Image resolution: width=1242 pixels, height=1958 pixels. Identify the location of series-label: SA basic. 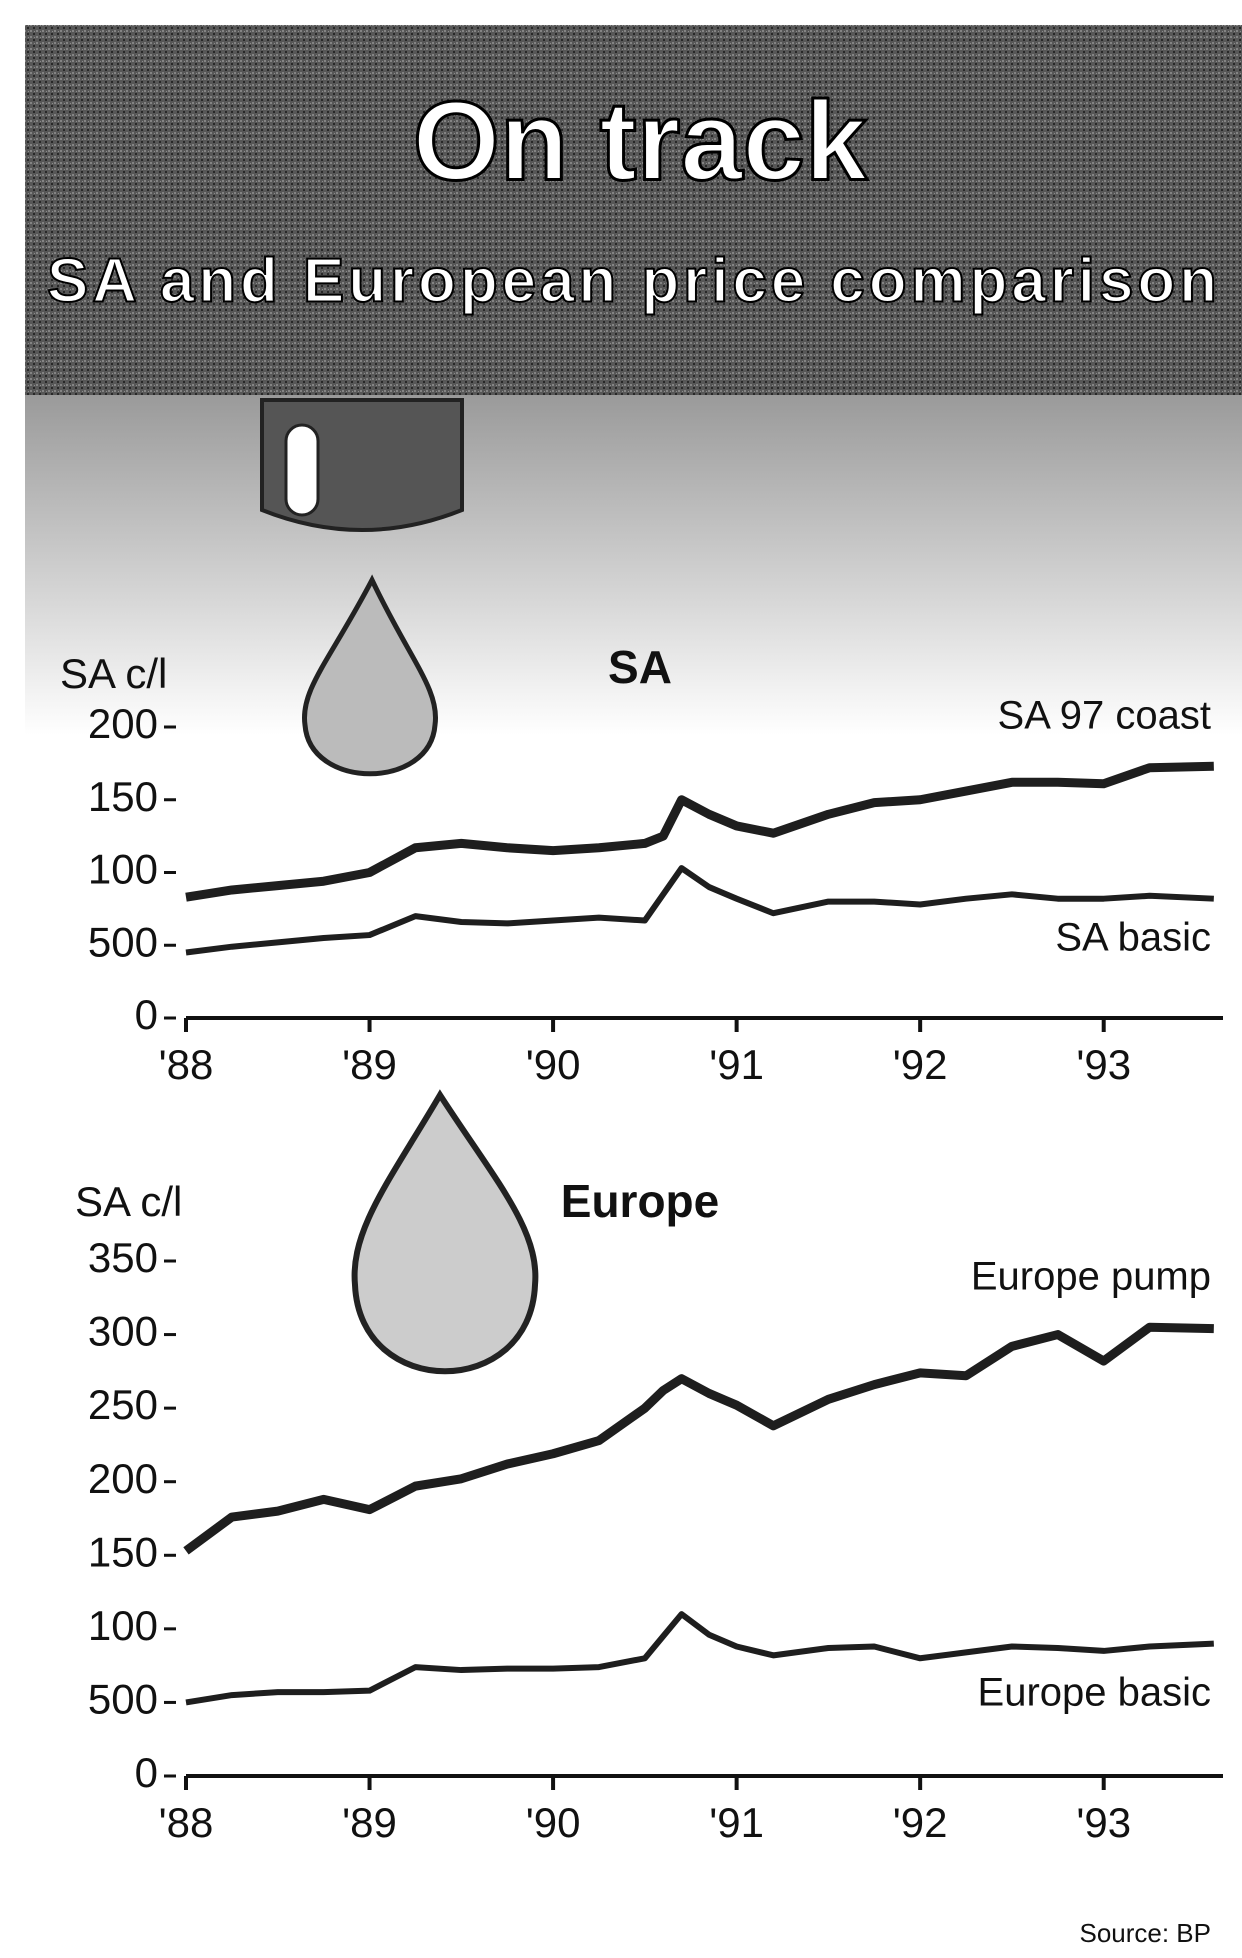
(1133, 938).